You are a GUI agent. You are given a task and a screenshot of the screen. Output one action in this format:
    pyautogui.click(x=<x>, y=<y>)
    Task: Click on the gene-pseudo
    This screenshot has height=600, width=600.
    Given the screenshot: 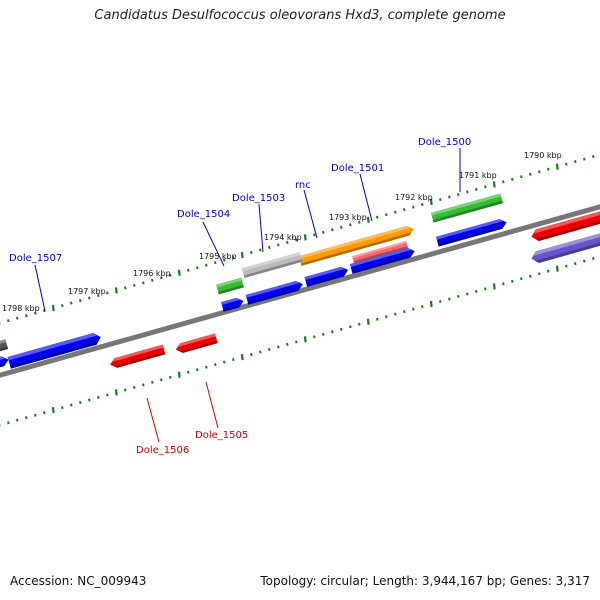 What is the action you would take?
    pyautogui.click(x=272, y=265)
    